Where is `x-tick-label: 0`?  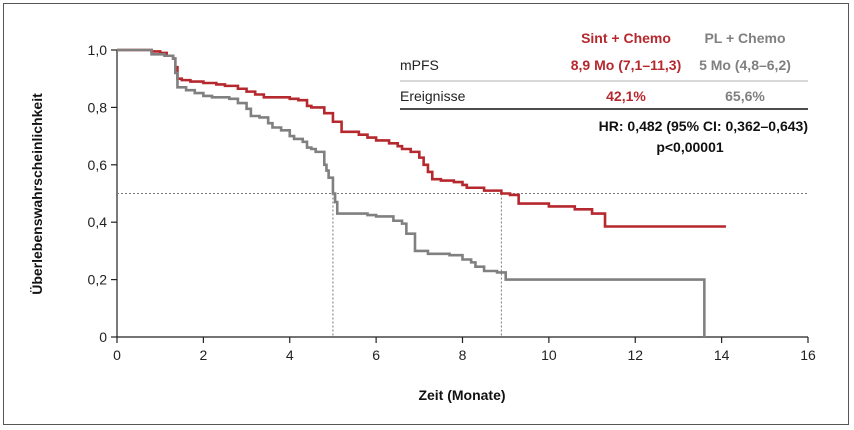 x-tick-label: 0 is located at coordinates (117, 355).